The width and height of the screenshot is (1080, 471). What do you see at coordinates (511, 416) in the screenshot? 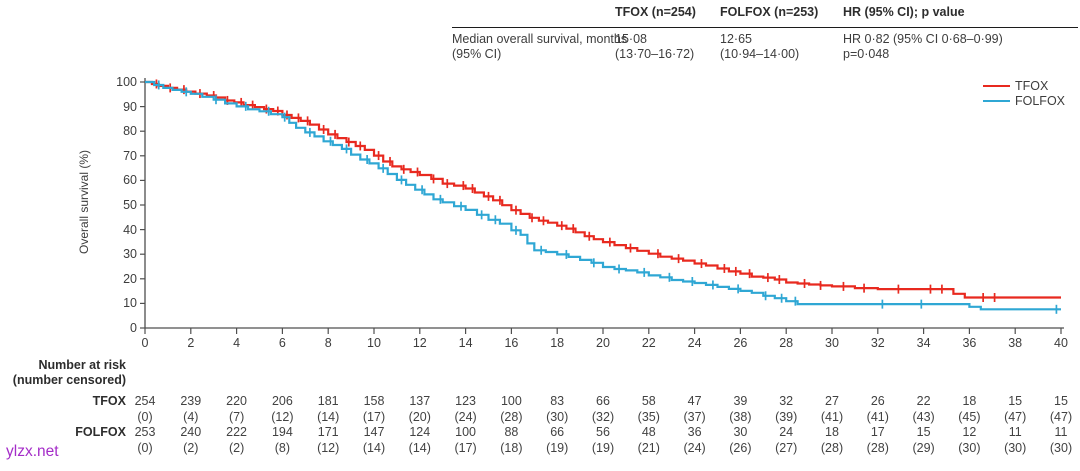
I see `tfox-censored-value: (28)` at bounding box center [511, 416].